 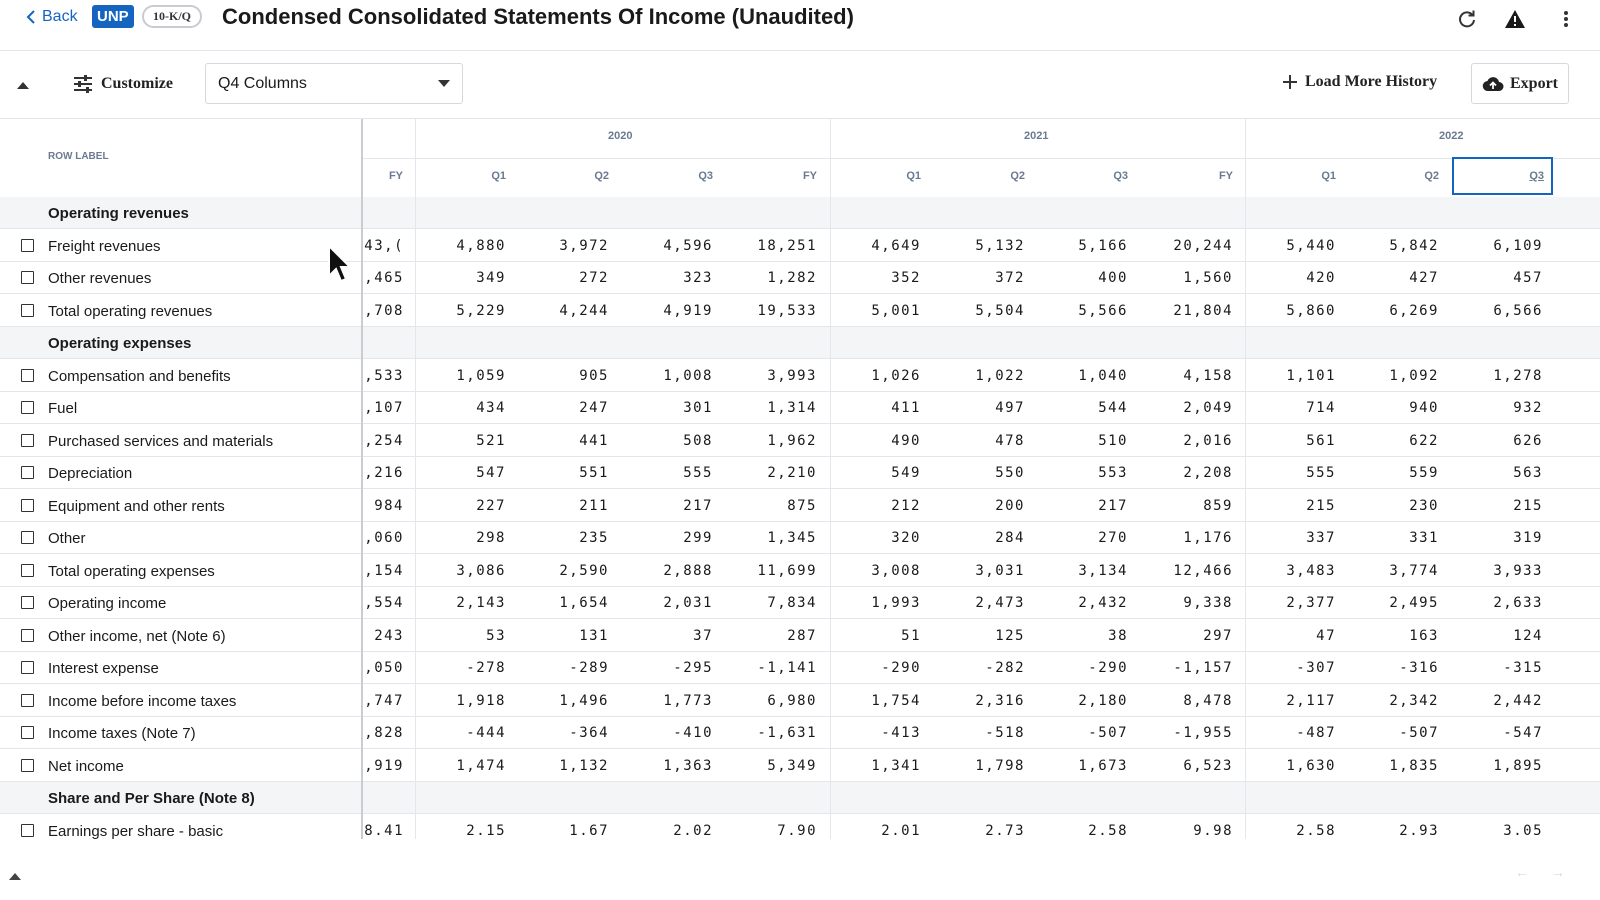 What do you see at coordinates (1000, 603) in the screenshot?
I see `table-cell: 2,473` at bounding box center [1000, 603].